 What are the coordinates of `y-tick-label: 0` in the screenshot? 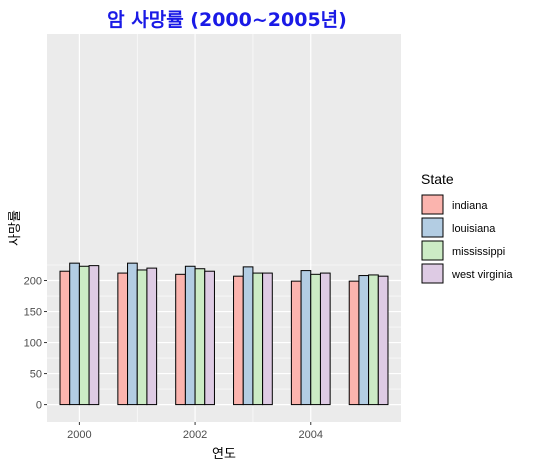 It's located at (39, 406).